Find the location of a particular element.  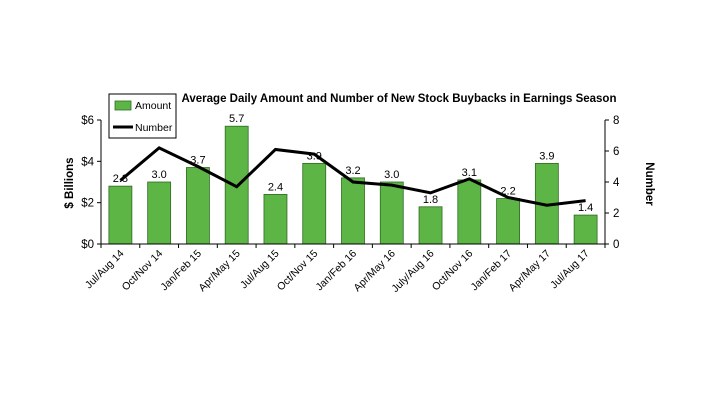

legend-amount-label: Amount is located at coordinates (153, 106).